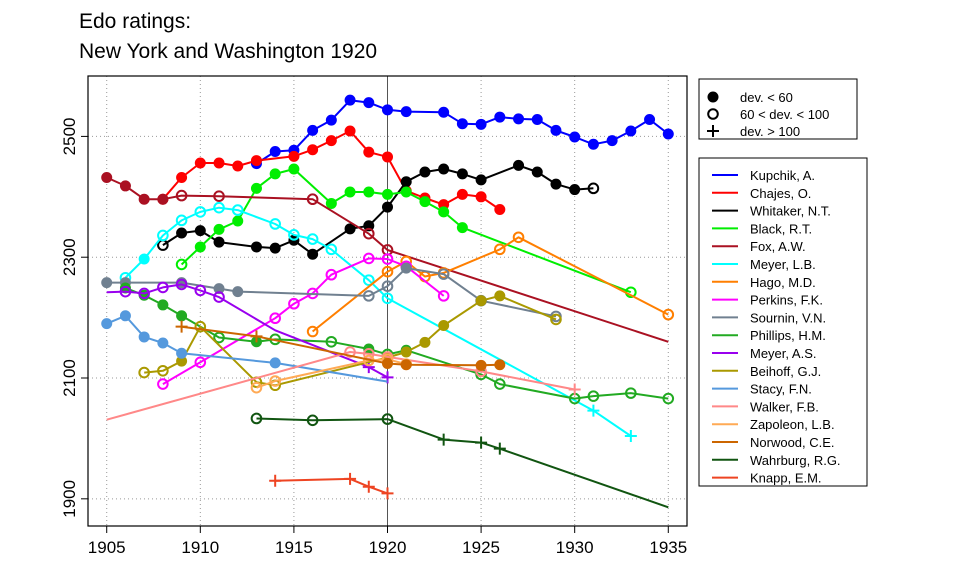 The height and width of the screenshot is (576, 960). I want to click on legend-label: Meyer, A.S., so click(783, 353).